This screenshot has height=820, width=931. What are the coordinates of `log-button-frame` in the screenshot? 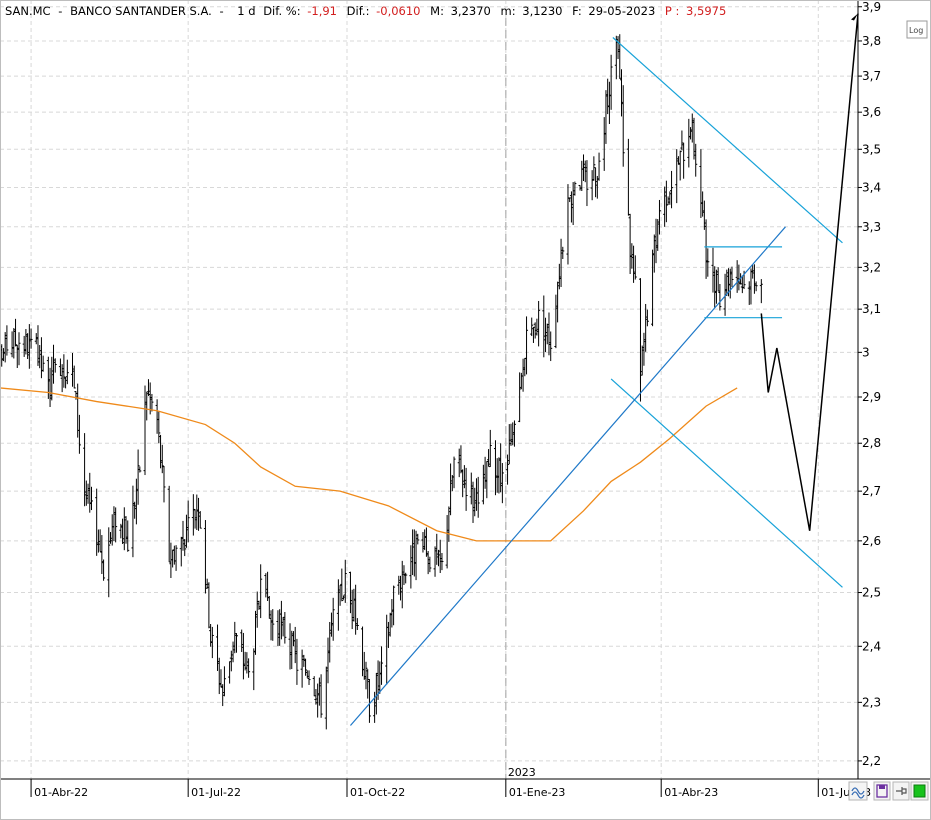 It's located at (917, 29).